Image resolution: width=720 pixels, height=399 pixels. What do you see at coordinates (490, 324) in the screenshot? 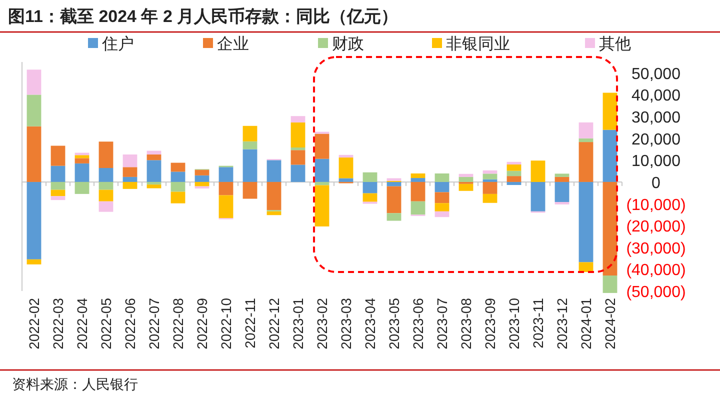
I see `x-tick-label: 2023-09` at bounding box center [490, 324].